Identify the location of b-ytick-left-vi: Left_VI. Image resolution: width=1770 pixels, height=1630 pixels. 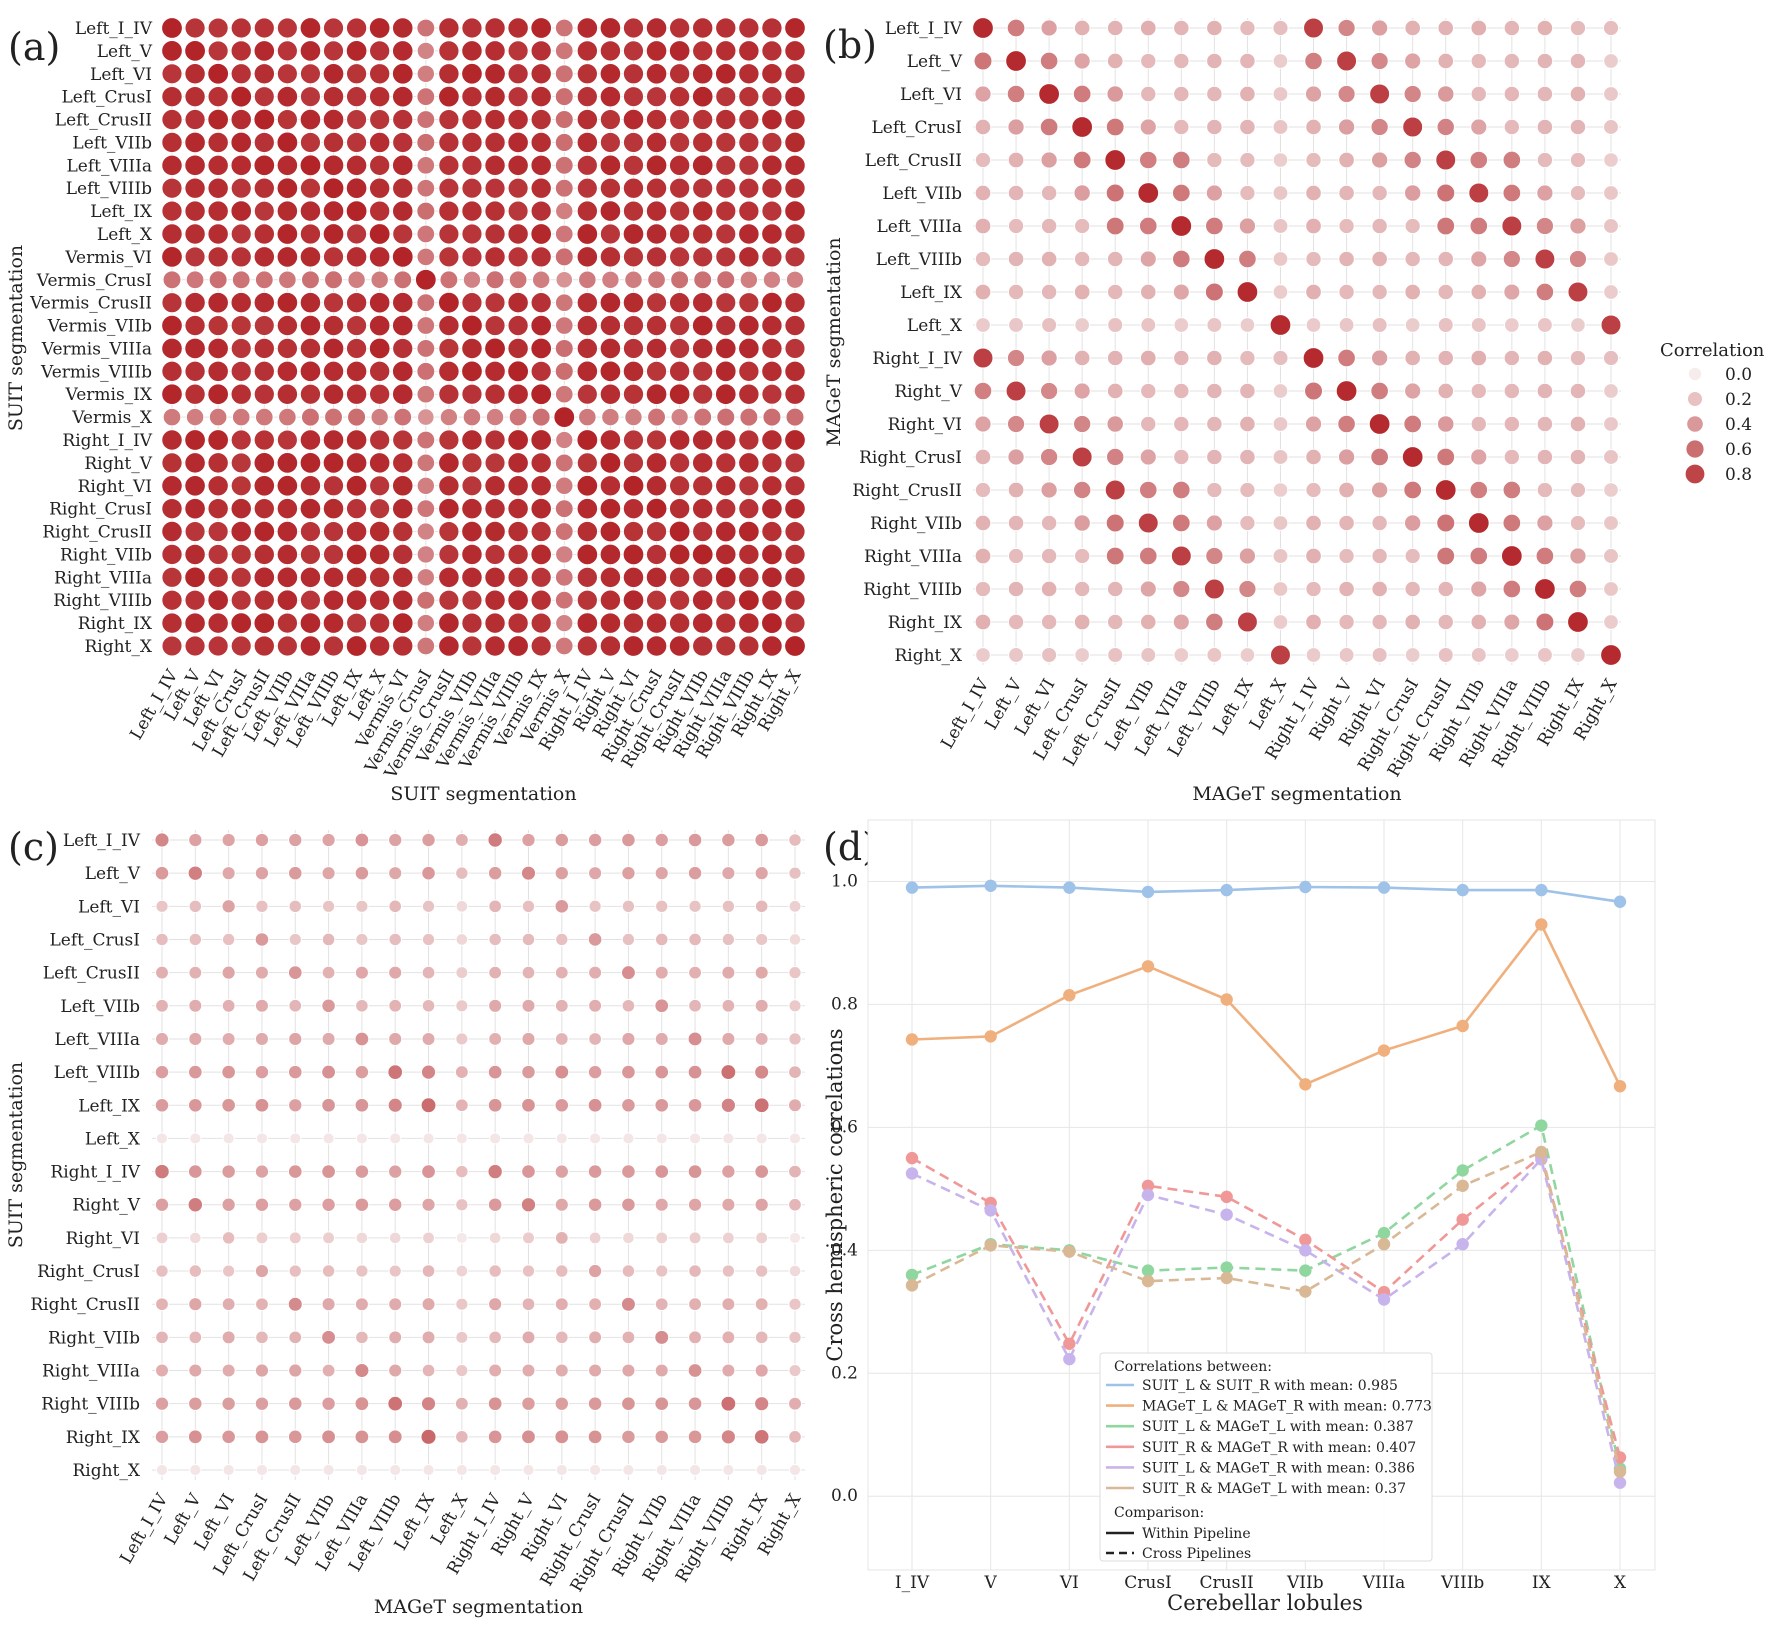
(931, 95).